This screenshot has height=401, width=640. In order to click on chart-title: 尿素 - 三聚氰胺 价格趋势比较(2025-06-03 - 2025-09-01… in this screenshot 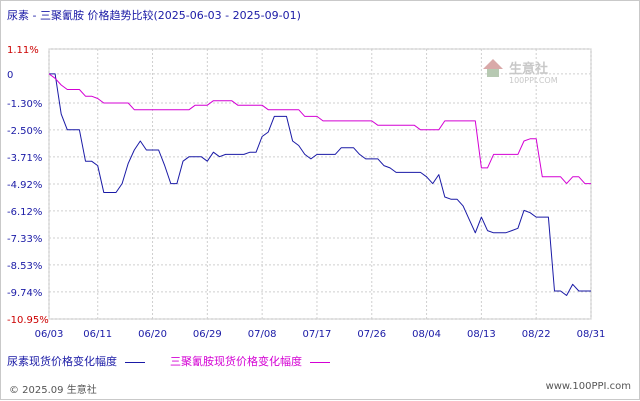, I will do `click(154, 15)`.